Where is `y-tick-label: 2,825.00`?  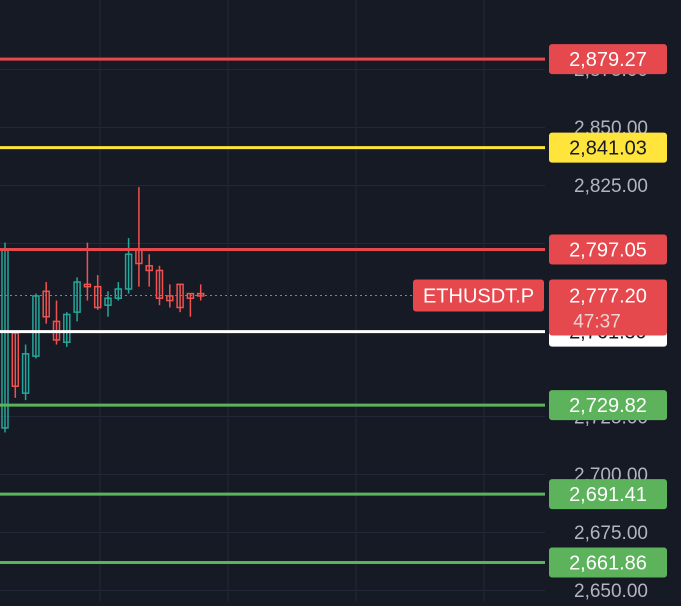 y-tick-label: 2,825.00 is located at coordinates (611, 186).